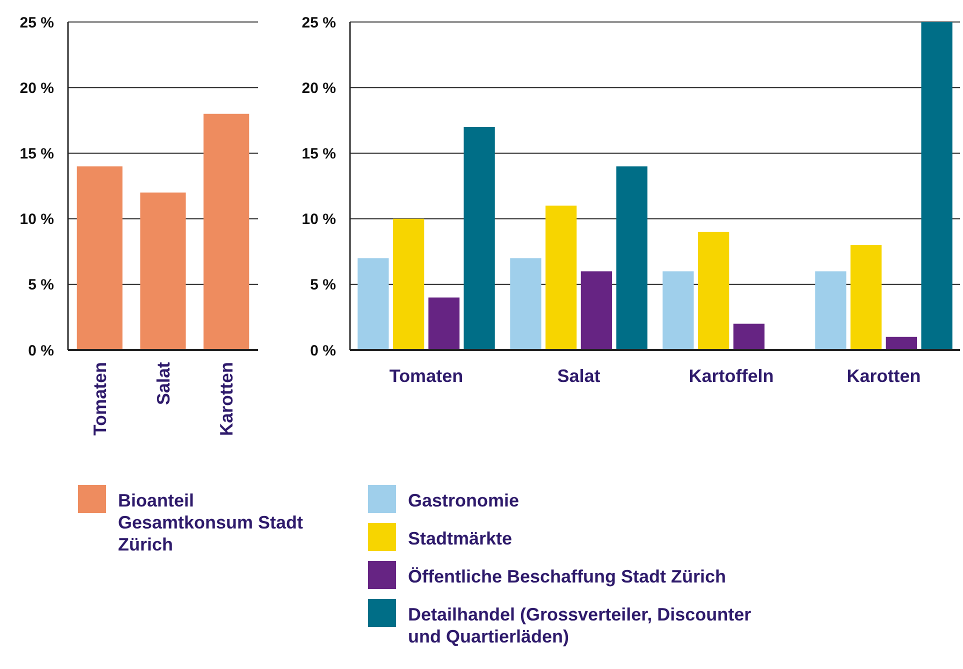 The width and height of the screenshot is (963, 669). I want to click on legend-label: Stadtmärkte, so click(460, 538).